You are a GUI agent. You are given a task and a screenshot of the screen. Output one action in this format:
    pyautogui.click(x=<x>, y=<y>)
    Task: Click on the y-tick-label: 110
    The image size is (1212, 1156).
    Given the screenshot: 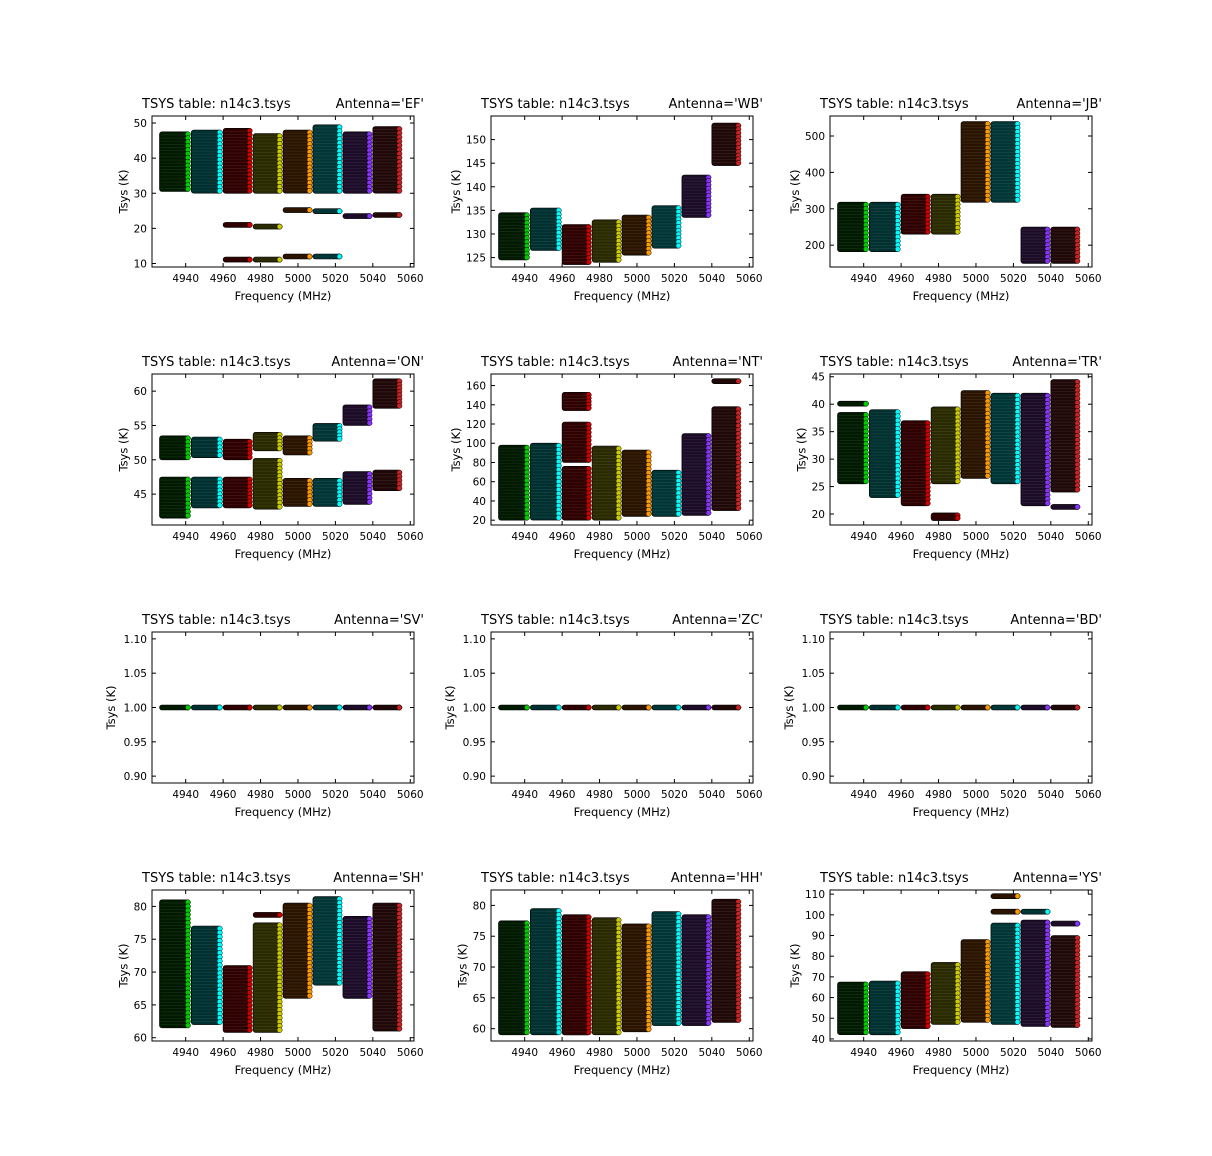 What is the action you would take?
    pyautogui.click(x=815, y=895)
    